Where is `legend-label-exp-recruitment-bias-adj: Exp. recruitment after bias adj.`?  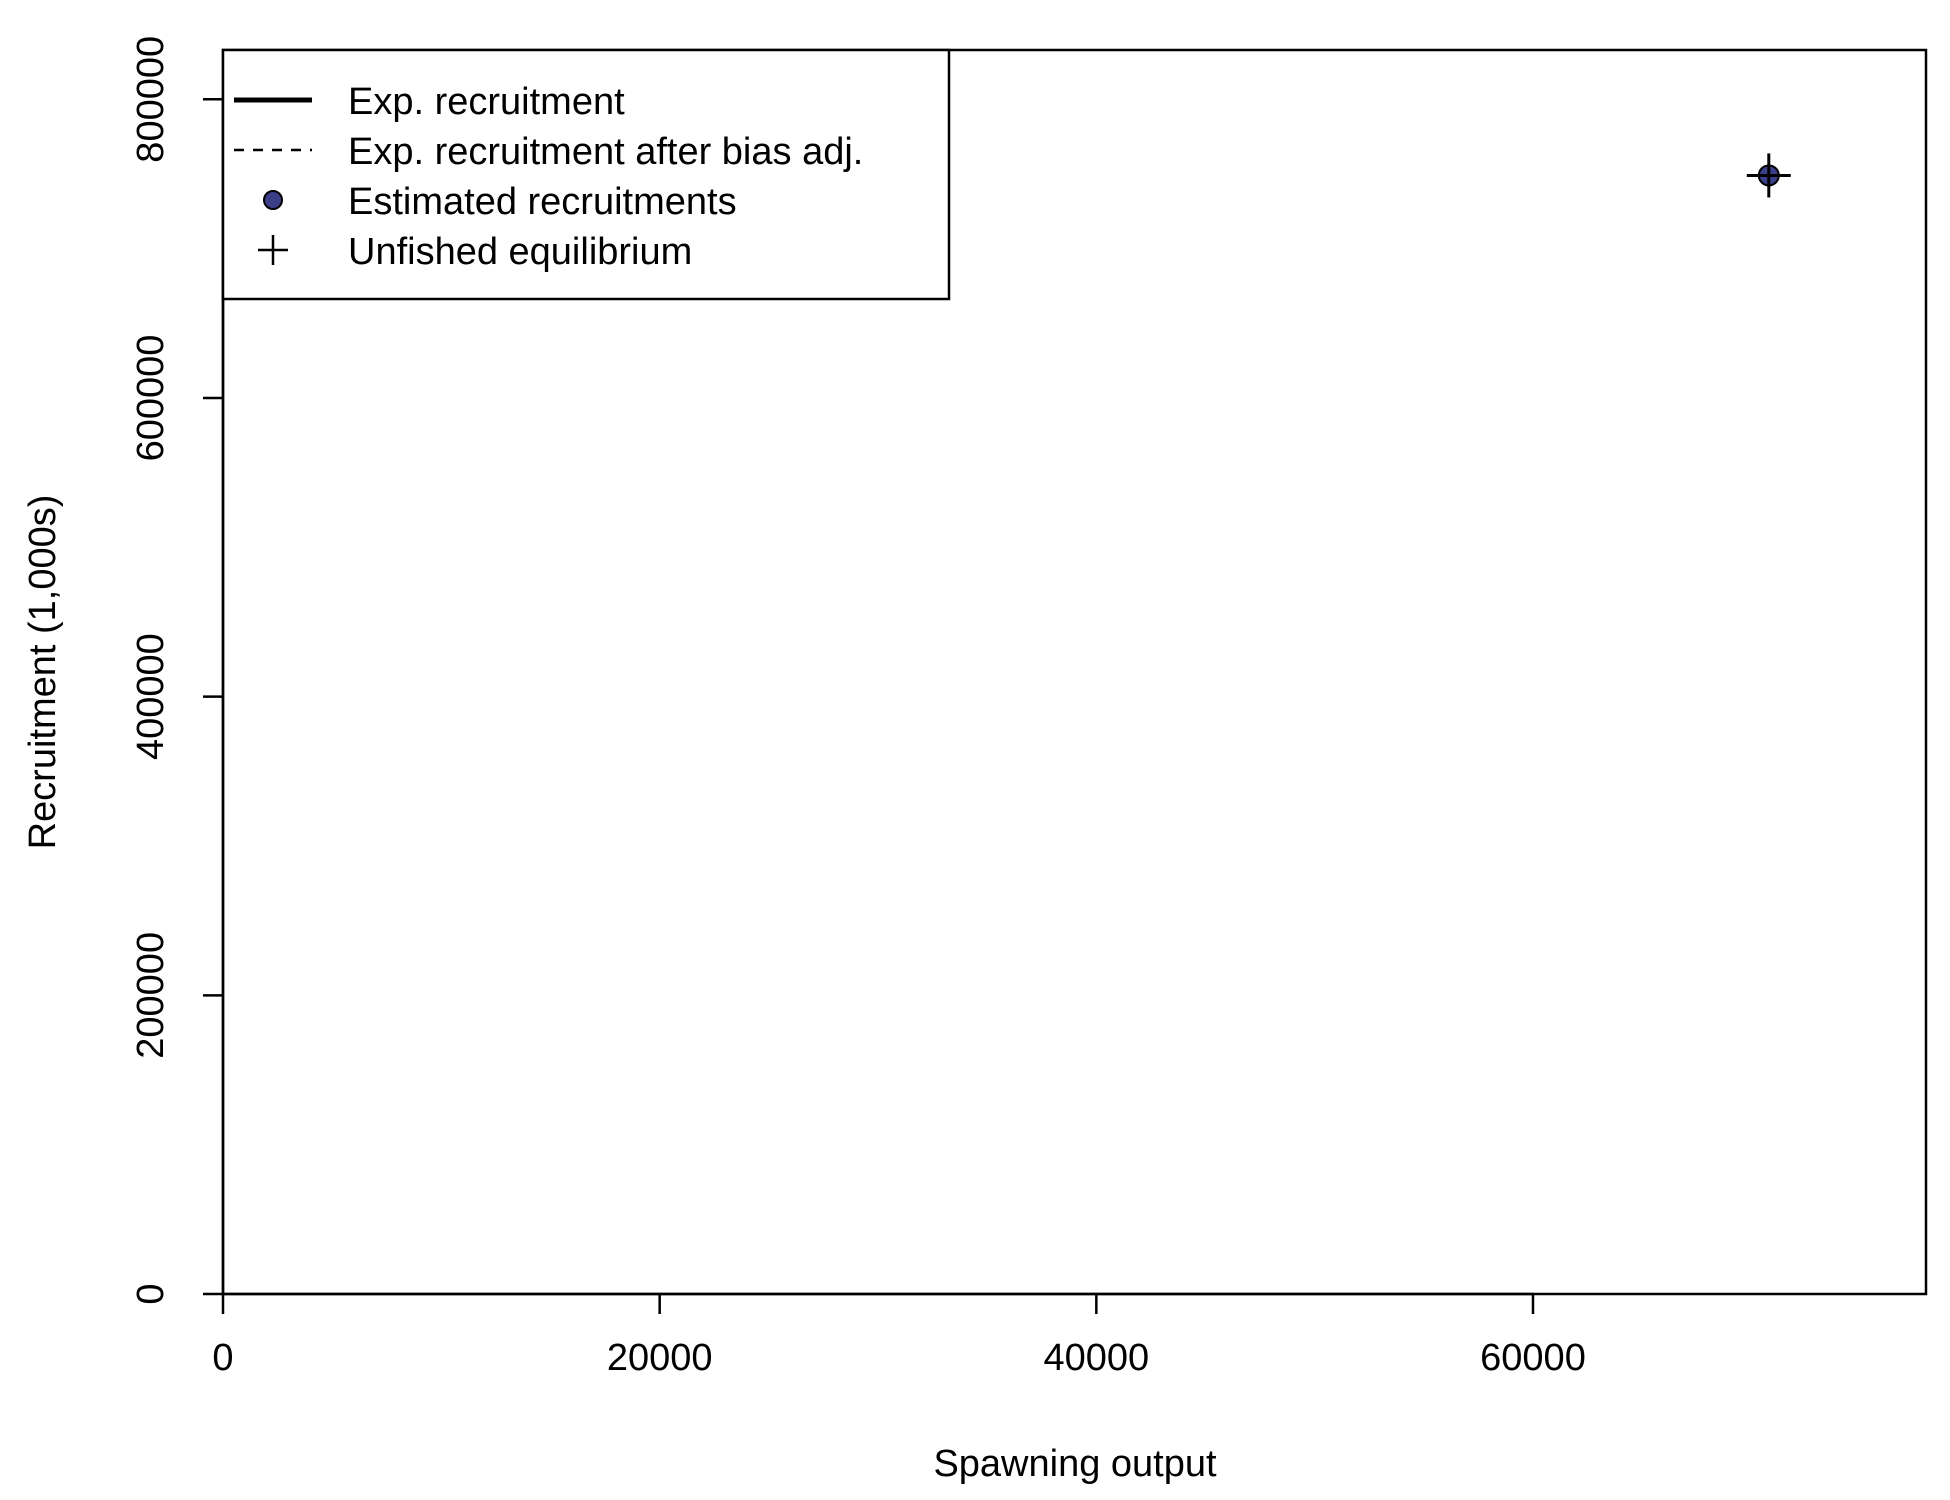 legend-label-exp-recruitment-bias-adj: Exp. recruitment after bias adj. is located at coordinates (605, 152).